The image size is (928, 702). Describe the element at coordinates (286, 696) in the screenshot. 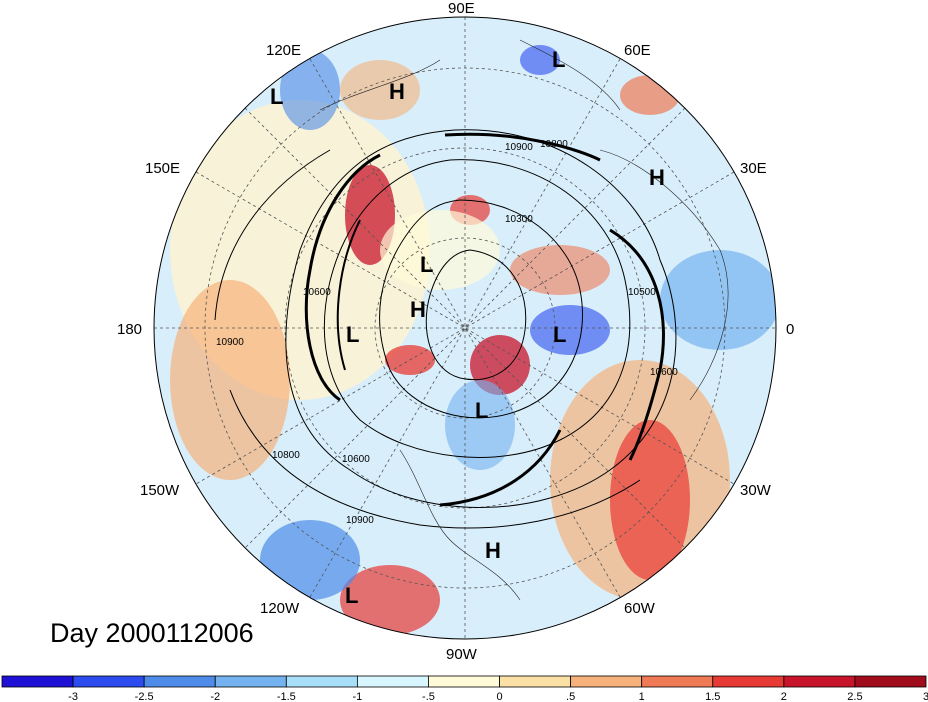

I see `colorbar-tick-label: -1.5` at that location.